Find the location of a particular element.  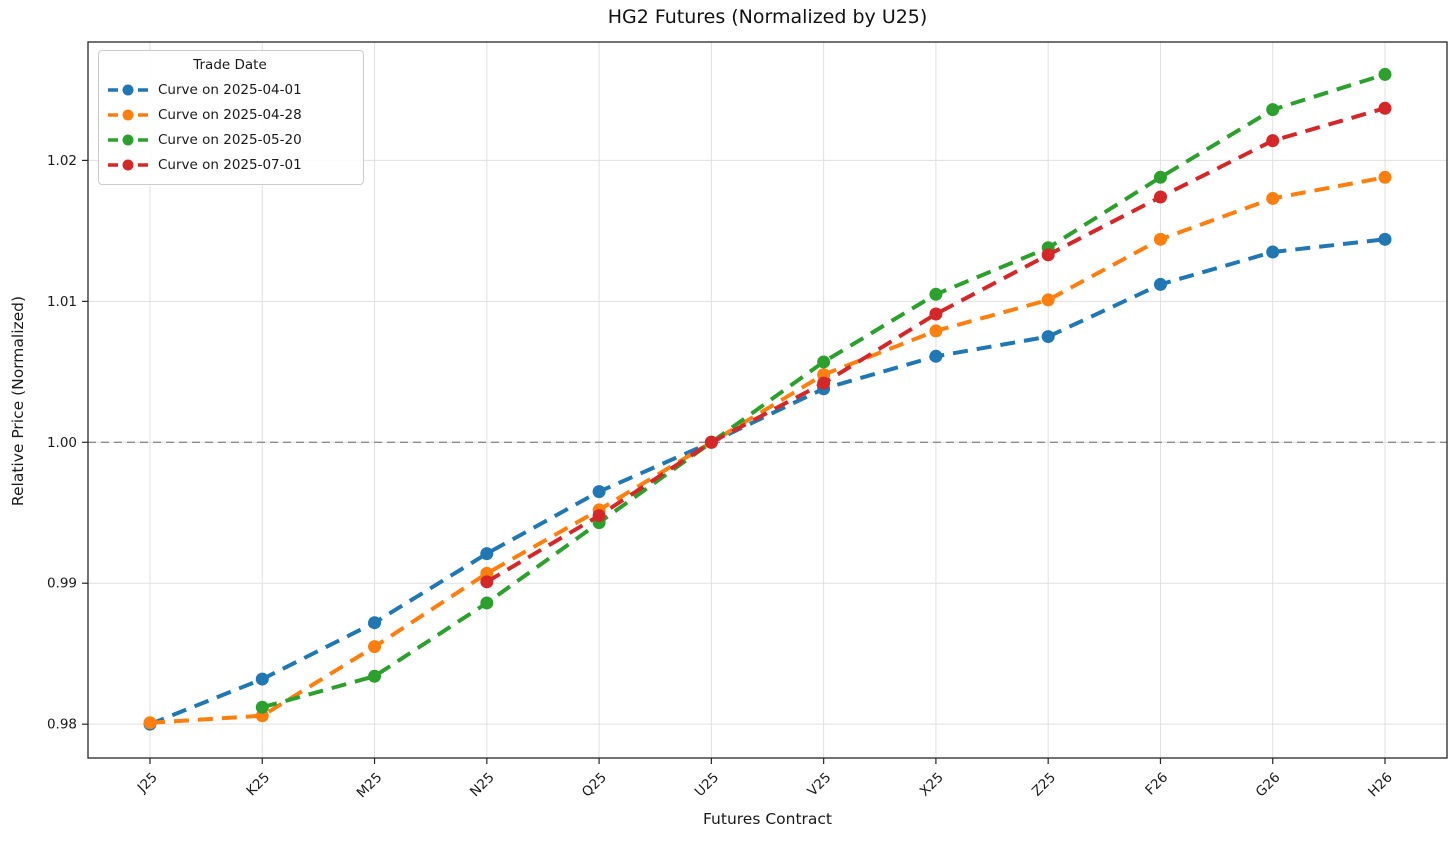

x-tick-label: M25 is located at coordinates (370, 786).